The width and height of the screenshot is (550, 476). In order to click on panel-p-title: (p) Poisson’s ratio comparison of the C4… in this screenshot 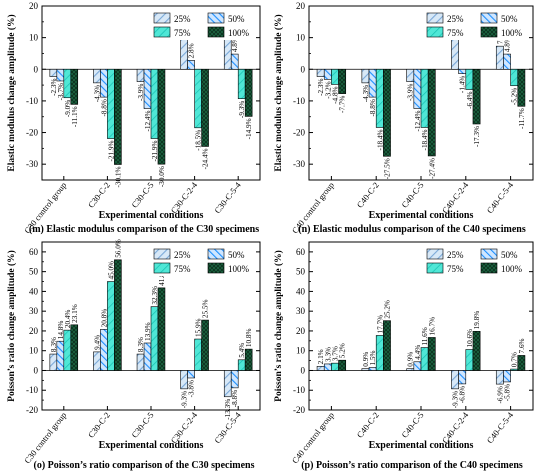, I will do `click(412, 465)`.